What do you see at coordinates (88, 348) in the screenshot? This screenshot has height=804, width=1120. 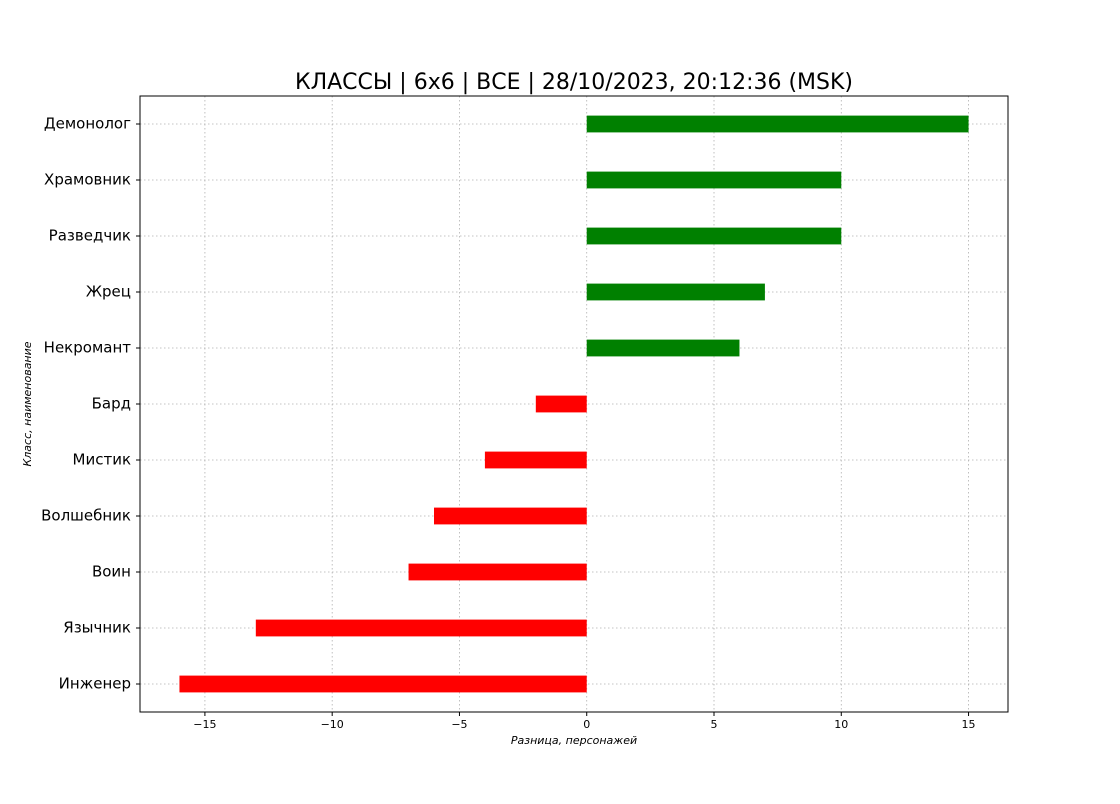 I see `y-tick-label: Некромант` at bounding box center [88, 348].